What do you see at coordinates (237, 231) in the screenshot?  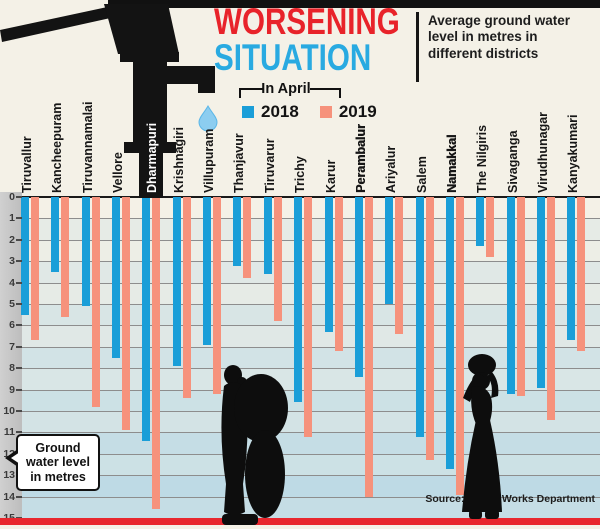 I see `bar-2018-thanjavur` at bounding box center [237, 231].